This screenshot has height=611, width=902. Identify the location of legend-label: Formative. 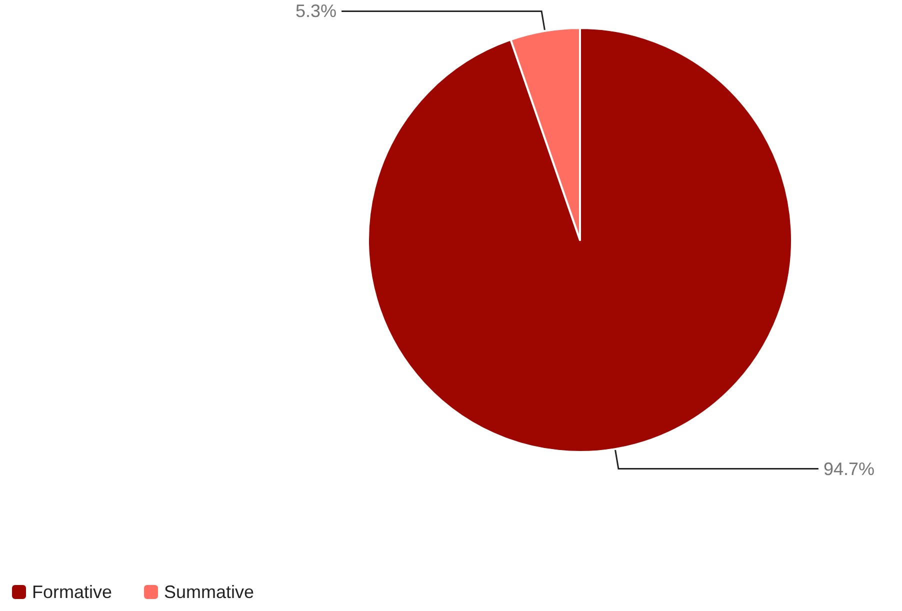
(72, 592).